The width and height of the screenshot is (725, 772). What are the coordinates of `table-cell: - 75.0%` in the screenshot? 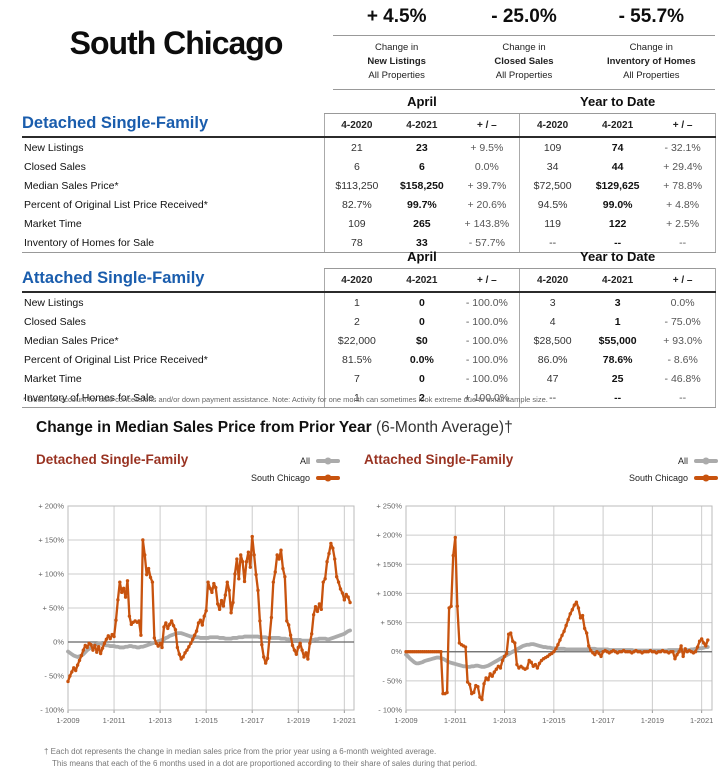 It's located at (683, 321).